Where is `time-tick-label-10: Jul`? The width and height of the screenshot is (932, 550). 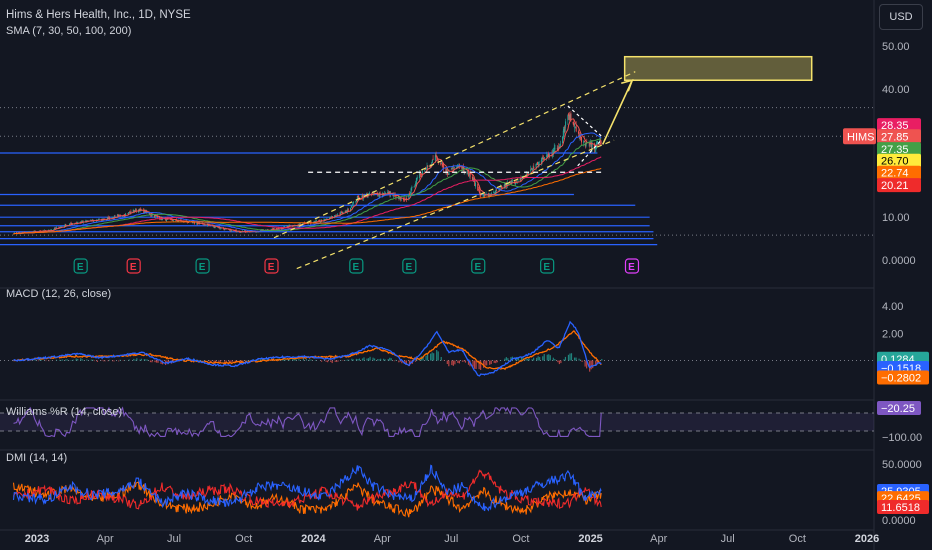 time-tick-label-10: Jul is located at coordinates (728, 539).